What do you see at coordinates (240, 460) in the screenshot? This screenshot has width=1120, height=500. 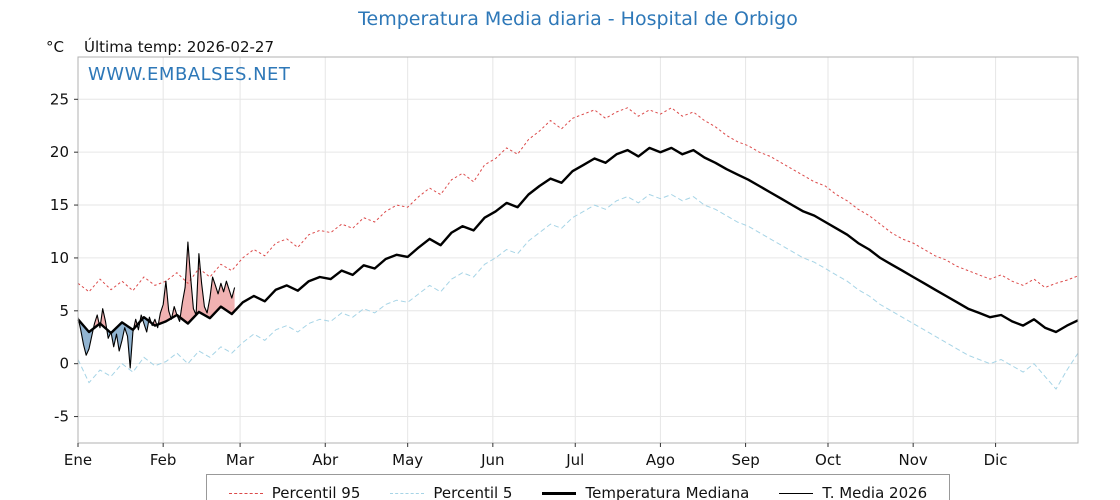 I see `svg-text: Mar` at bounding box center [240, 460].